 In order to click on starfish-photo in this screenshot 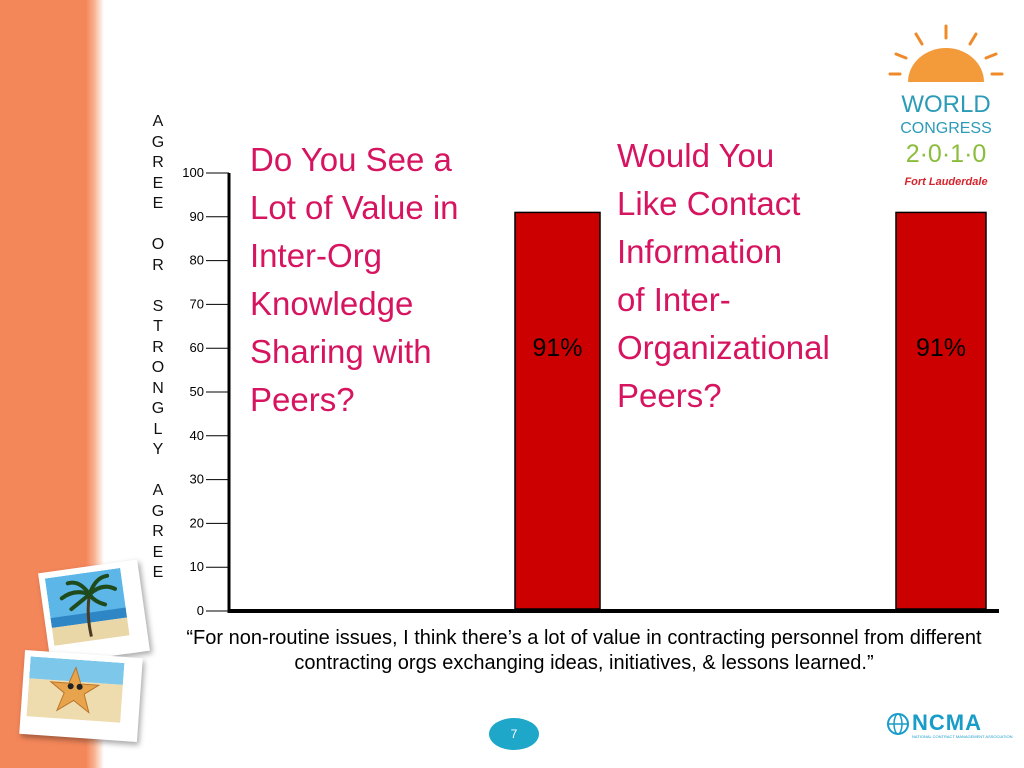, I will do `click(81, 696)`.